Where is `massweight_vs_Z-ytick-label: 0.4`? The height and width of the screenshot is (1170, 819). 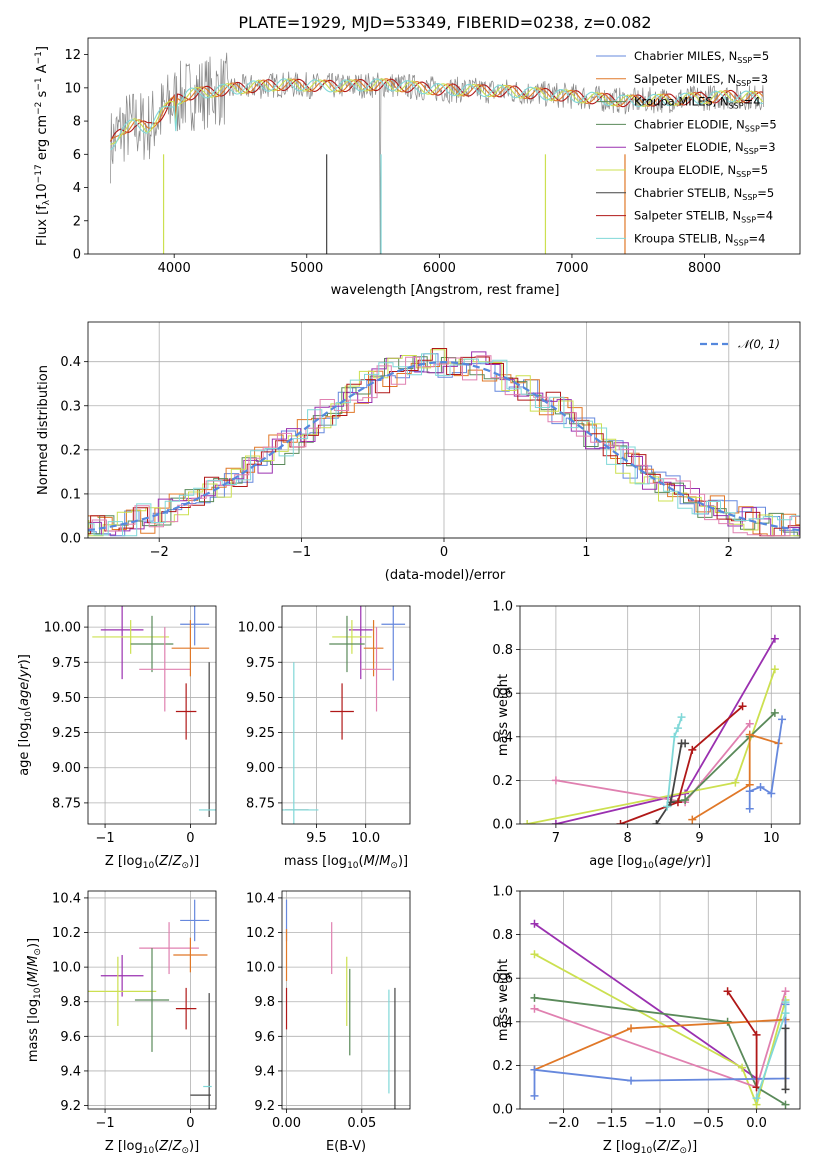
massweight_vs_Z-ytick-label: 0.4 is located at coordinates (502, 1022).